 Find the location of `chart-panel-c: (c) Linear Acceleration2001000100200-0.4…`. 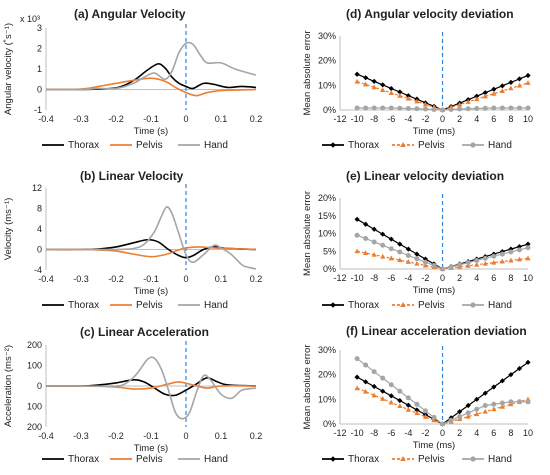

chart-panel-c: (c) Linear Acceleration2001000100200-0.4… is located at coordinates (132, 395).